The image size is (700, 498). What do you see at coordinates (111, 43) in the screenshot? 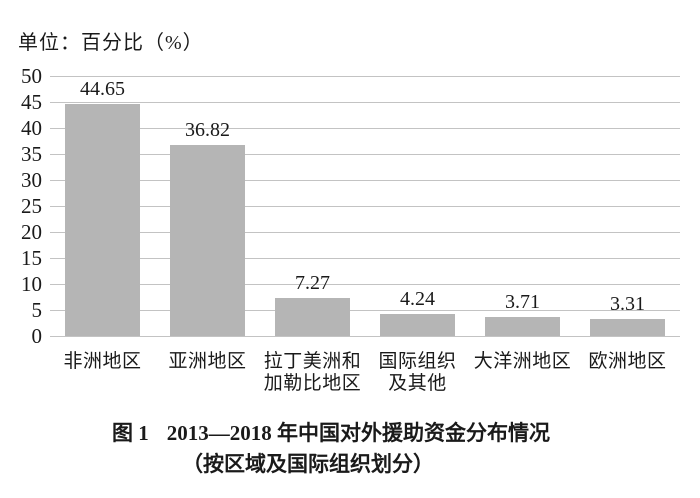
I see `unit-label: 单位：百分比（%）` at bounding box center [111, 43].